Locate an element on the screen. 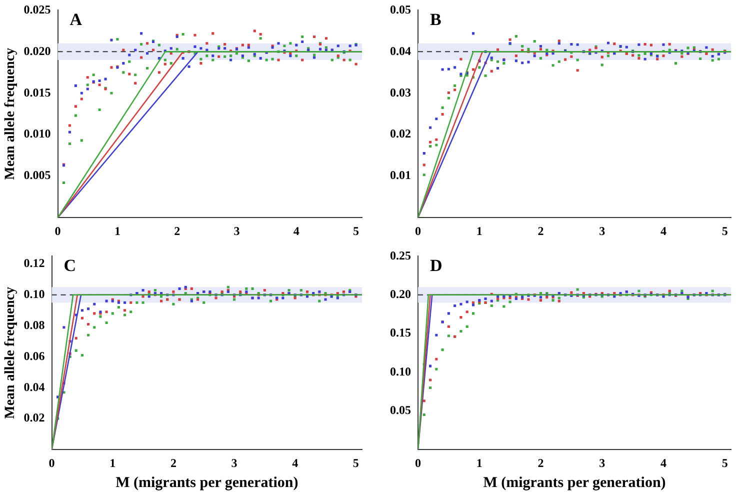  y-tick-label: 0.01 is located at coordinates (400, 175).